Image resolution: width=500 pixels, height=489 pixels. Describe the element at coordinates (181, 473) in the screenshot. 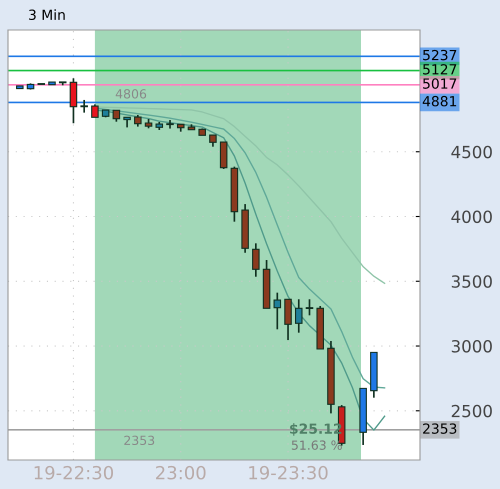

I see `x-tick-label: 23:00` at that location.